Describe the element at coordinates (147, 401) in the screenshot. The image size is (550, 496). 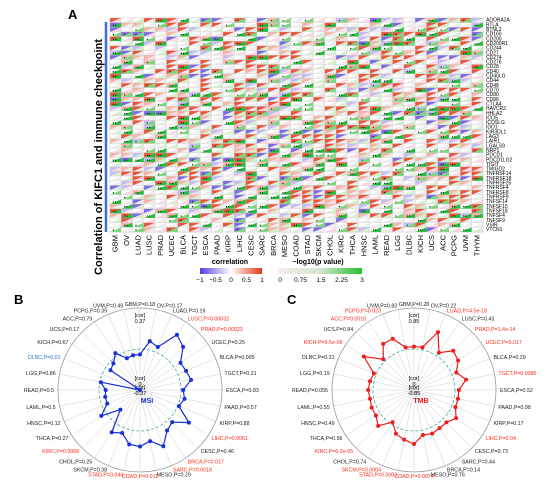
I see `radar-title: MSI` at that location.